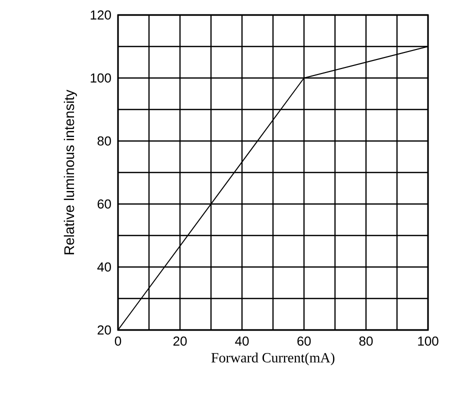  I want to click on x-tick-label: 100, so click(428, 341).